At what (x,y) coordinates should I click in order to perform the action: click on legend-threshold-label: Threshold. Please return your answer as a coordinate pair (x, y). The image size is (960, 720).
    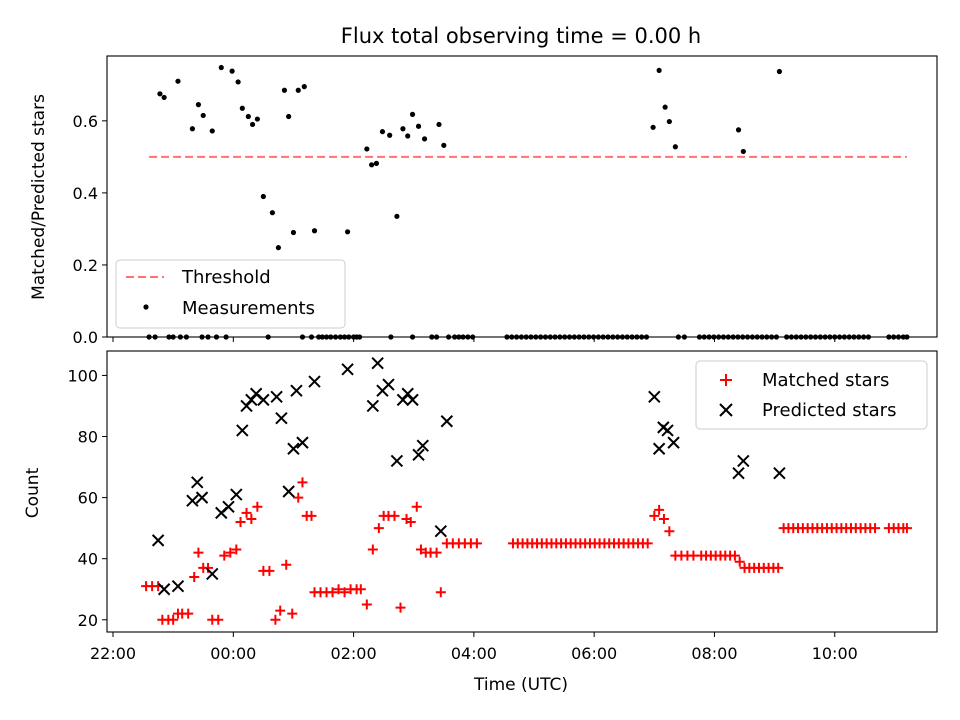
    Looking at the image, I should click on (226, 277).